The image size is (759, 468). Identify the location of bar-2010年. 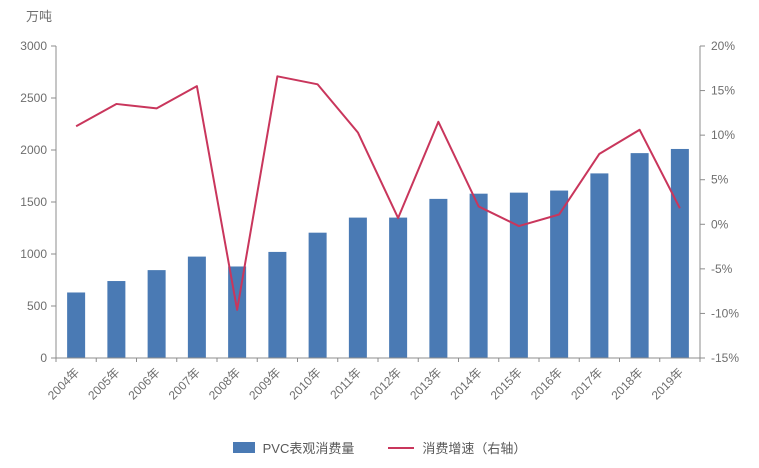
(317, 295).